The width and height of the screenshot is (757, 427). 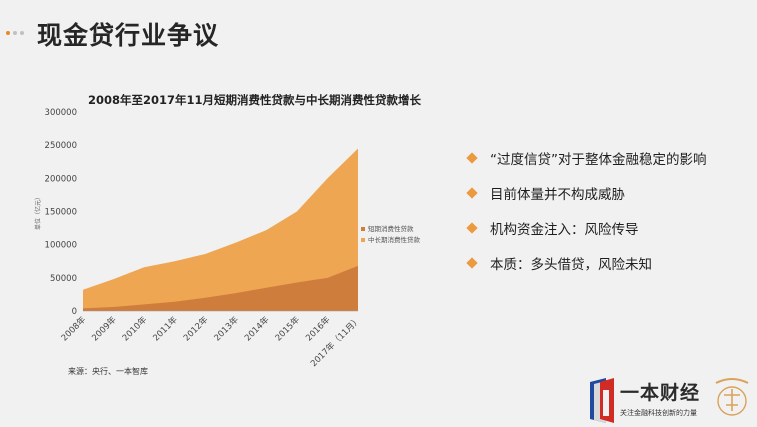 I want to click on x-tick-label: 2013年, so click(x=226, y=328).